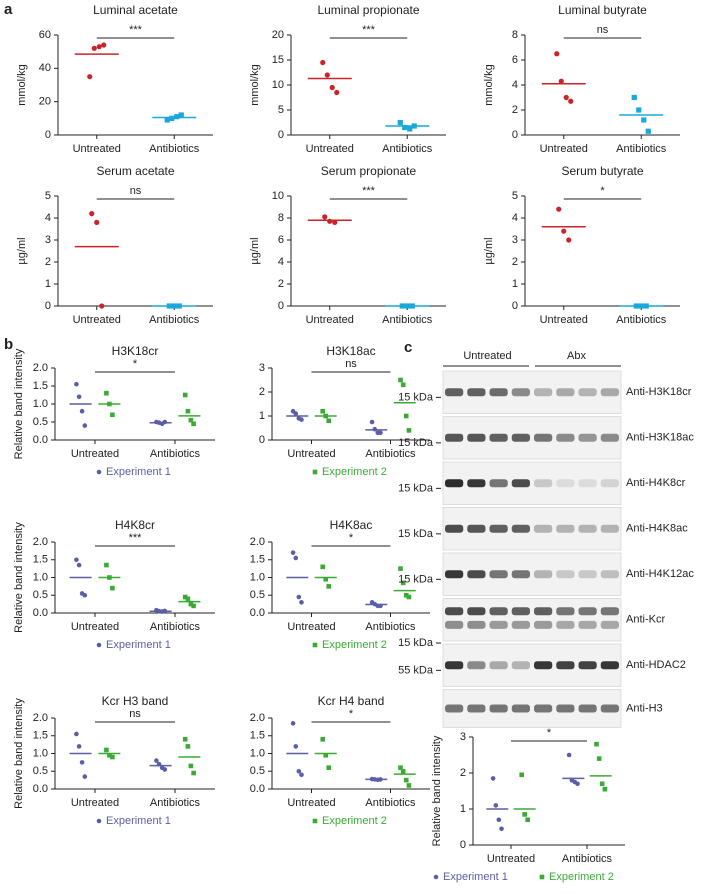  Describe the element at coordinates (368, 10) in the screenshot. I see `chart-title: Luminal propionate` at that location.